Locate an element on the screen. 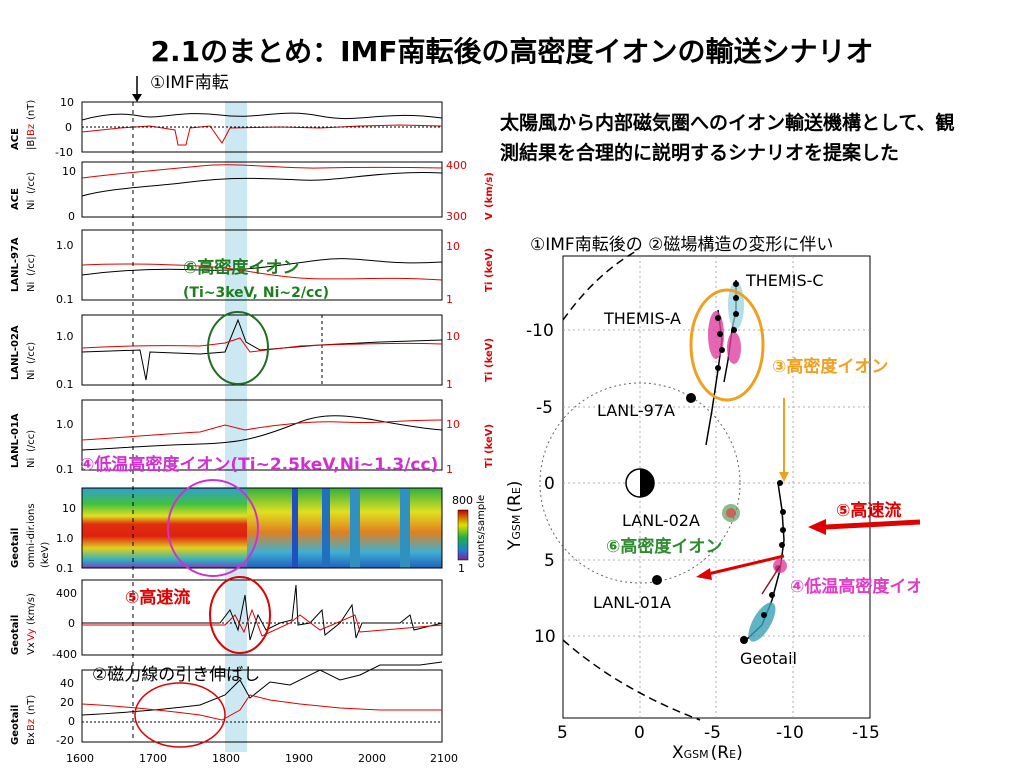  ylabel-red: Vy is located at coordinates (31, 634).